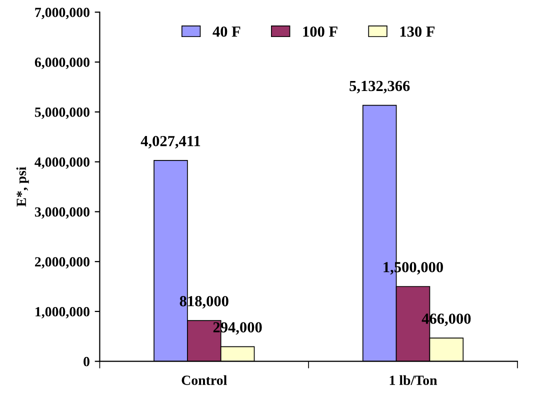  I want to click on y-tick-label: 1,000,000, so click(63, 312).